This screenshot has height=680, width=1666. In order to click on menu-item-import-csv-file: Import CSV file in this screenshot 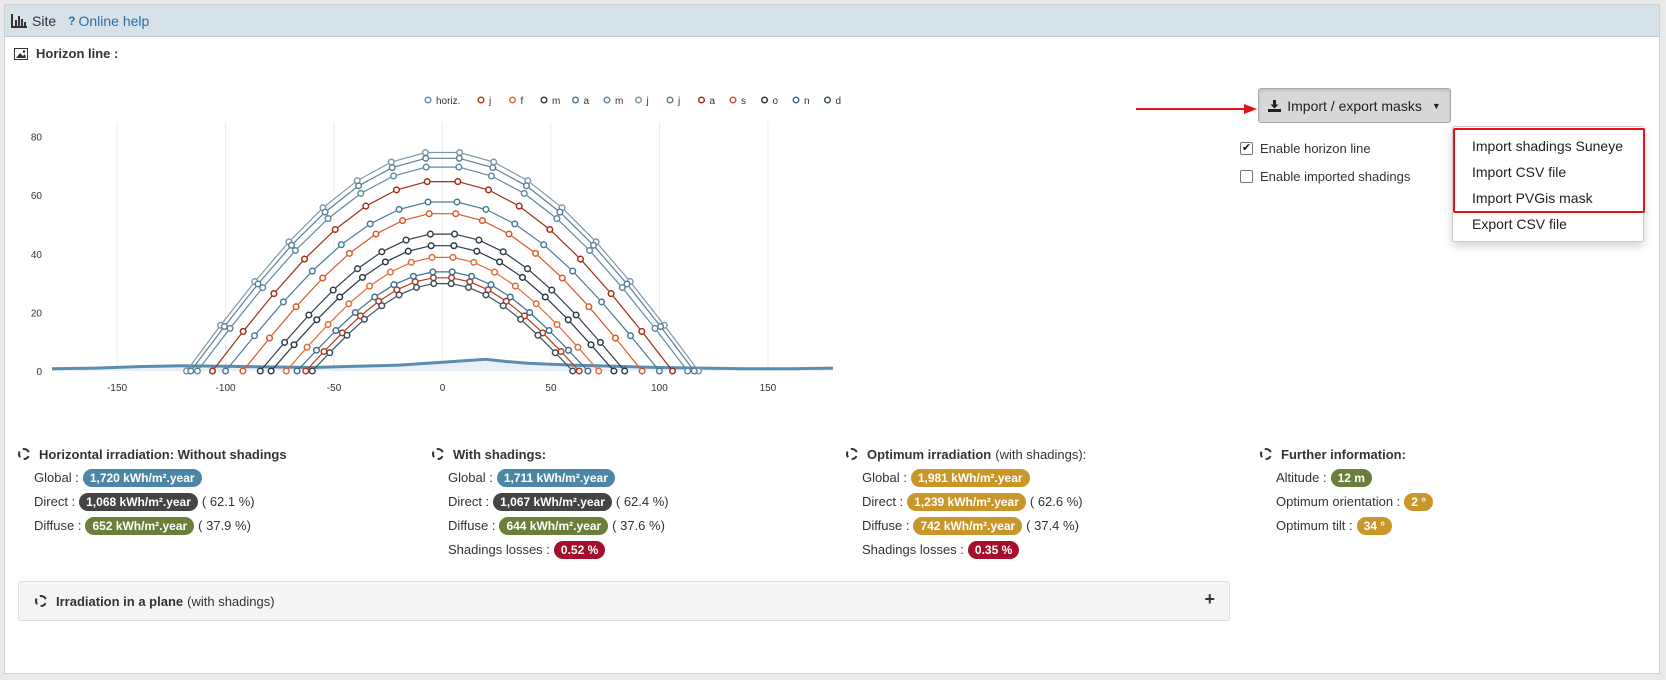, I will do `click(1519, 172)`.